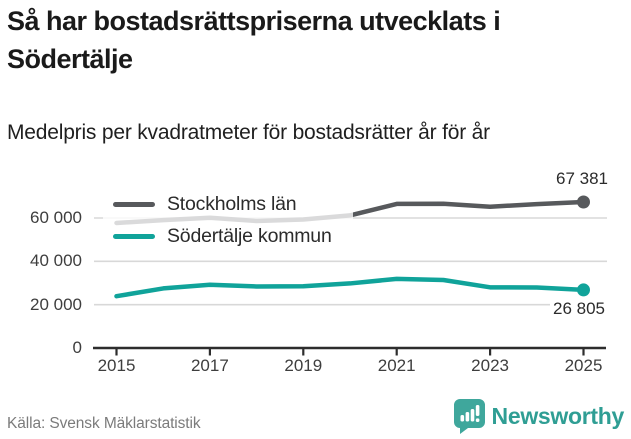  Describe the element at coordinates (350, 287) in the screenshot. I see `series-line` at that location.